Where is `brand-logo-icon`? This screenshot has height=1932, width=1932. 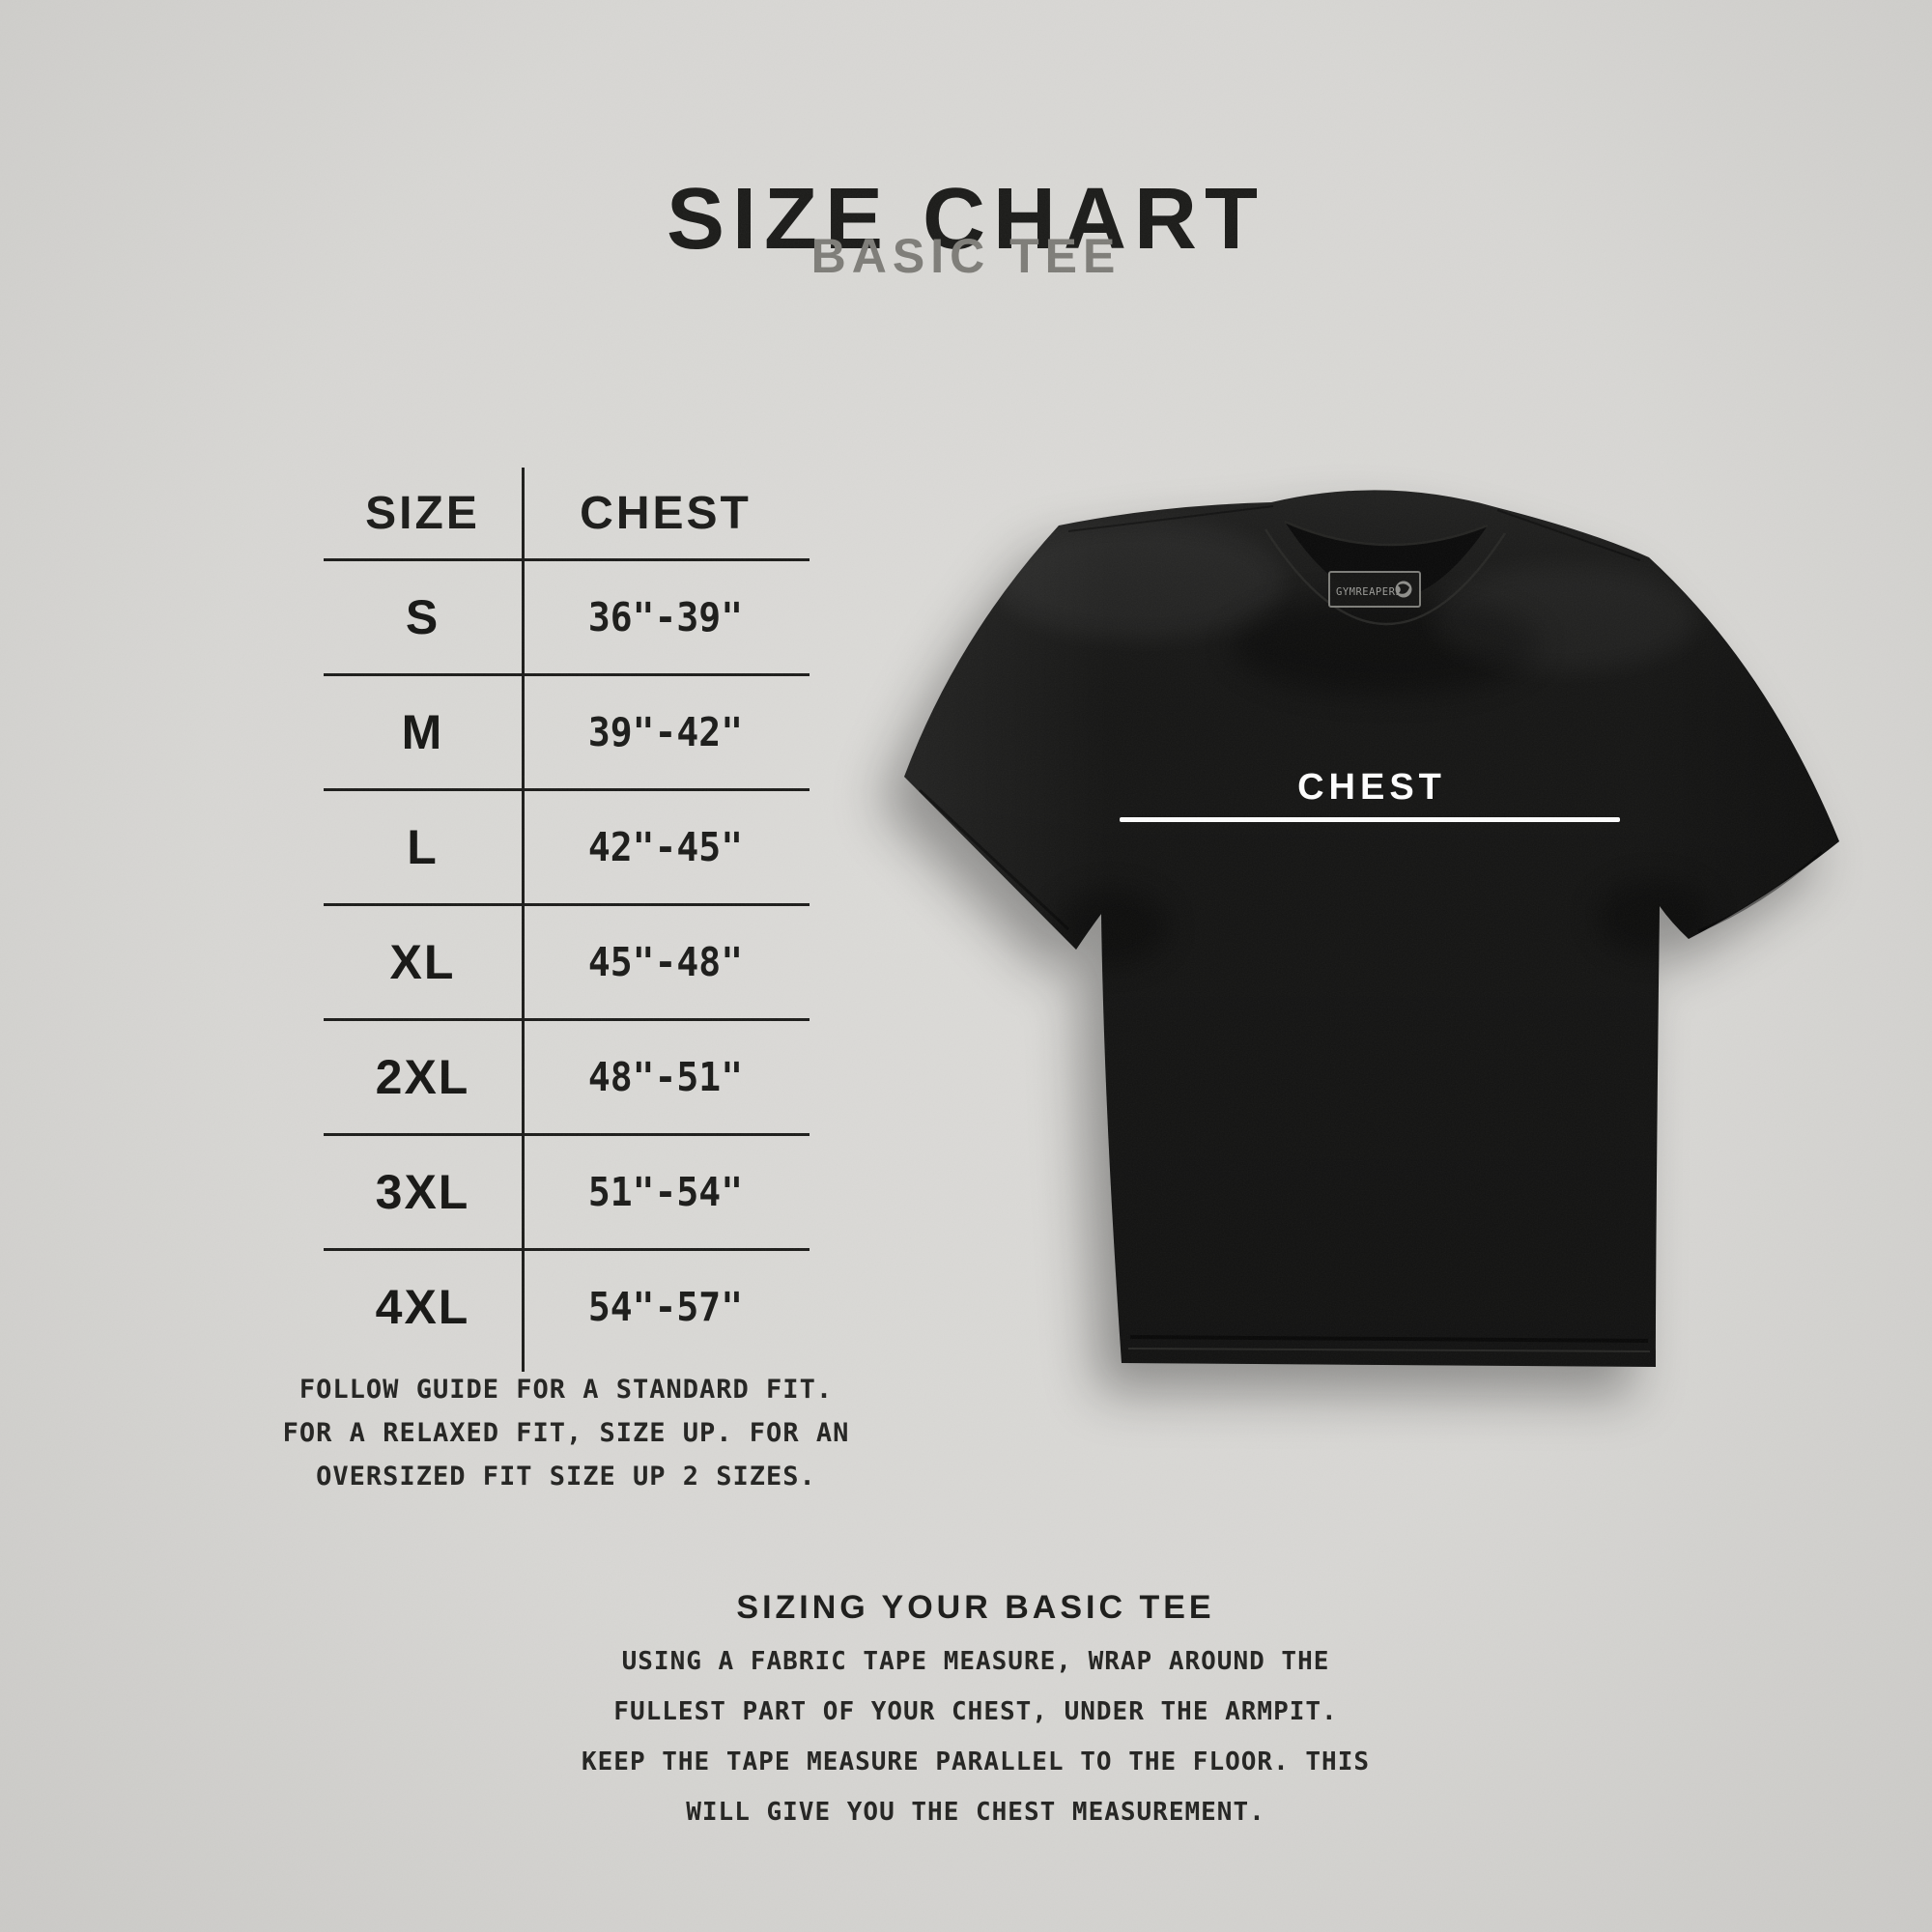
brand-logo-icon is located at coordinates (1403, 589).